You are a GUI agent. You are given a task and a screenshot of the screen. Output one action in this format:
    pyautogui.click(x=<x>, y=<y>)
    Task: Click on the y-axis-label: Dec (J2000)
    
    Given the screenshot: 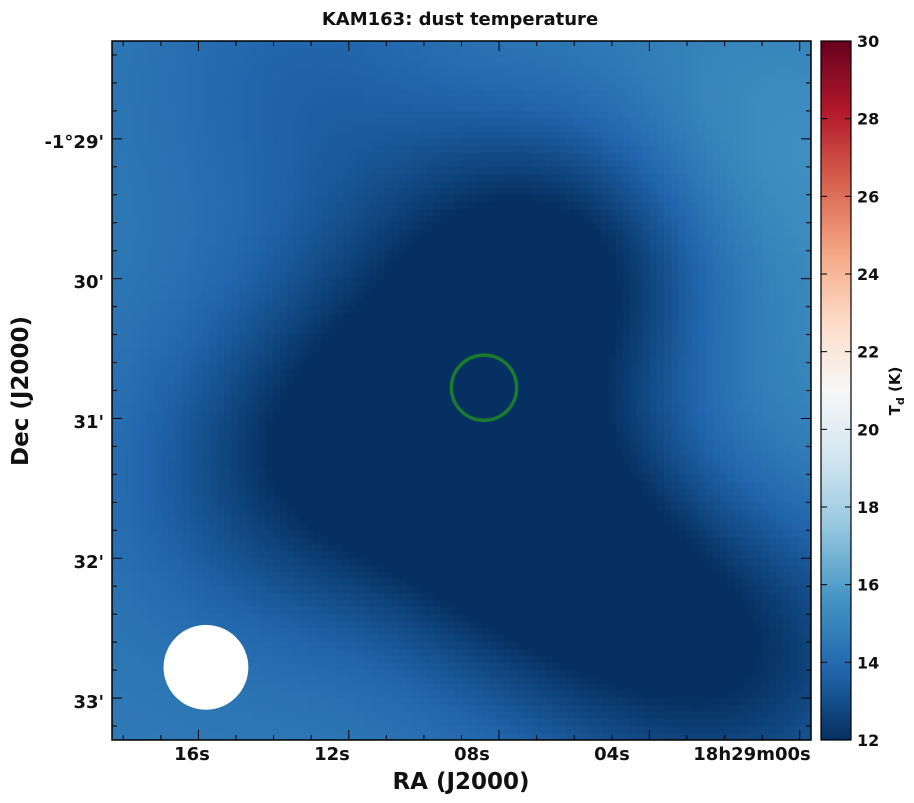 What is the action you would take?
    pyautogui.click(x=21, y=391)
    